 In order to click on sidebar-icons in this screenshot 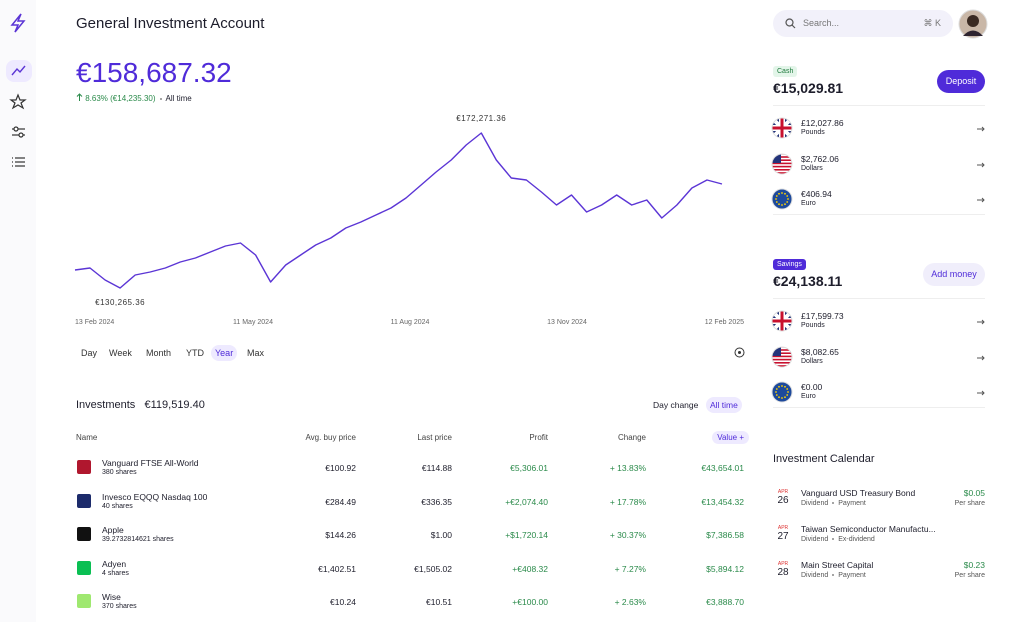, I will do `click(19, 90)`.